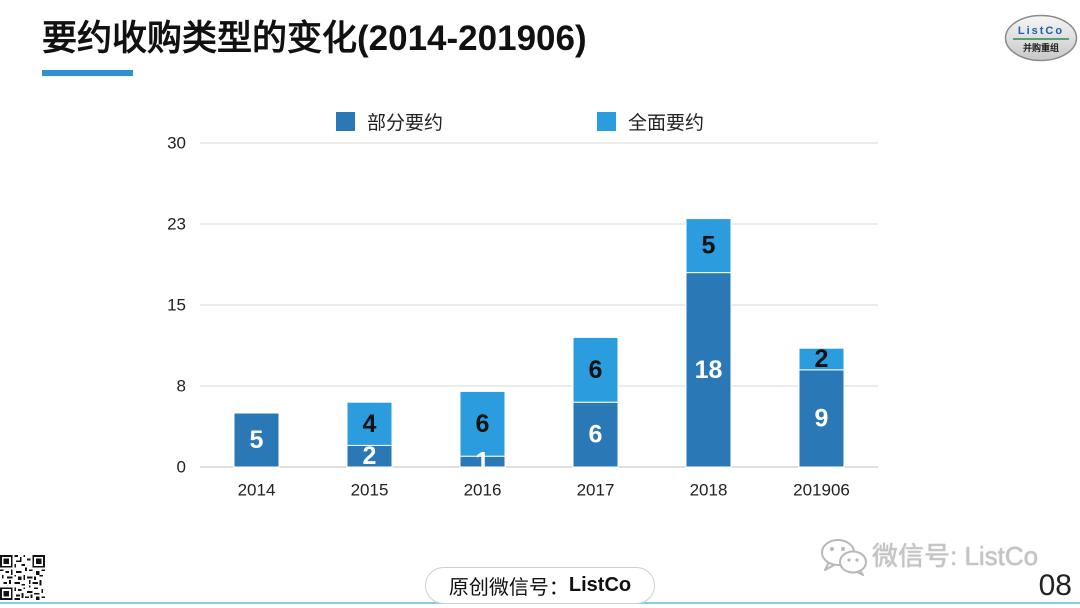  I want to click on data-label-full-offer-201906: 2, so click(822, 359).